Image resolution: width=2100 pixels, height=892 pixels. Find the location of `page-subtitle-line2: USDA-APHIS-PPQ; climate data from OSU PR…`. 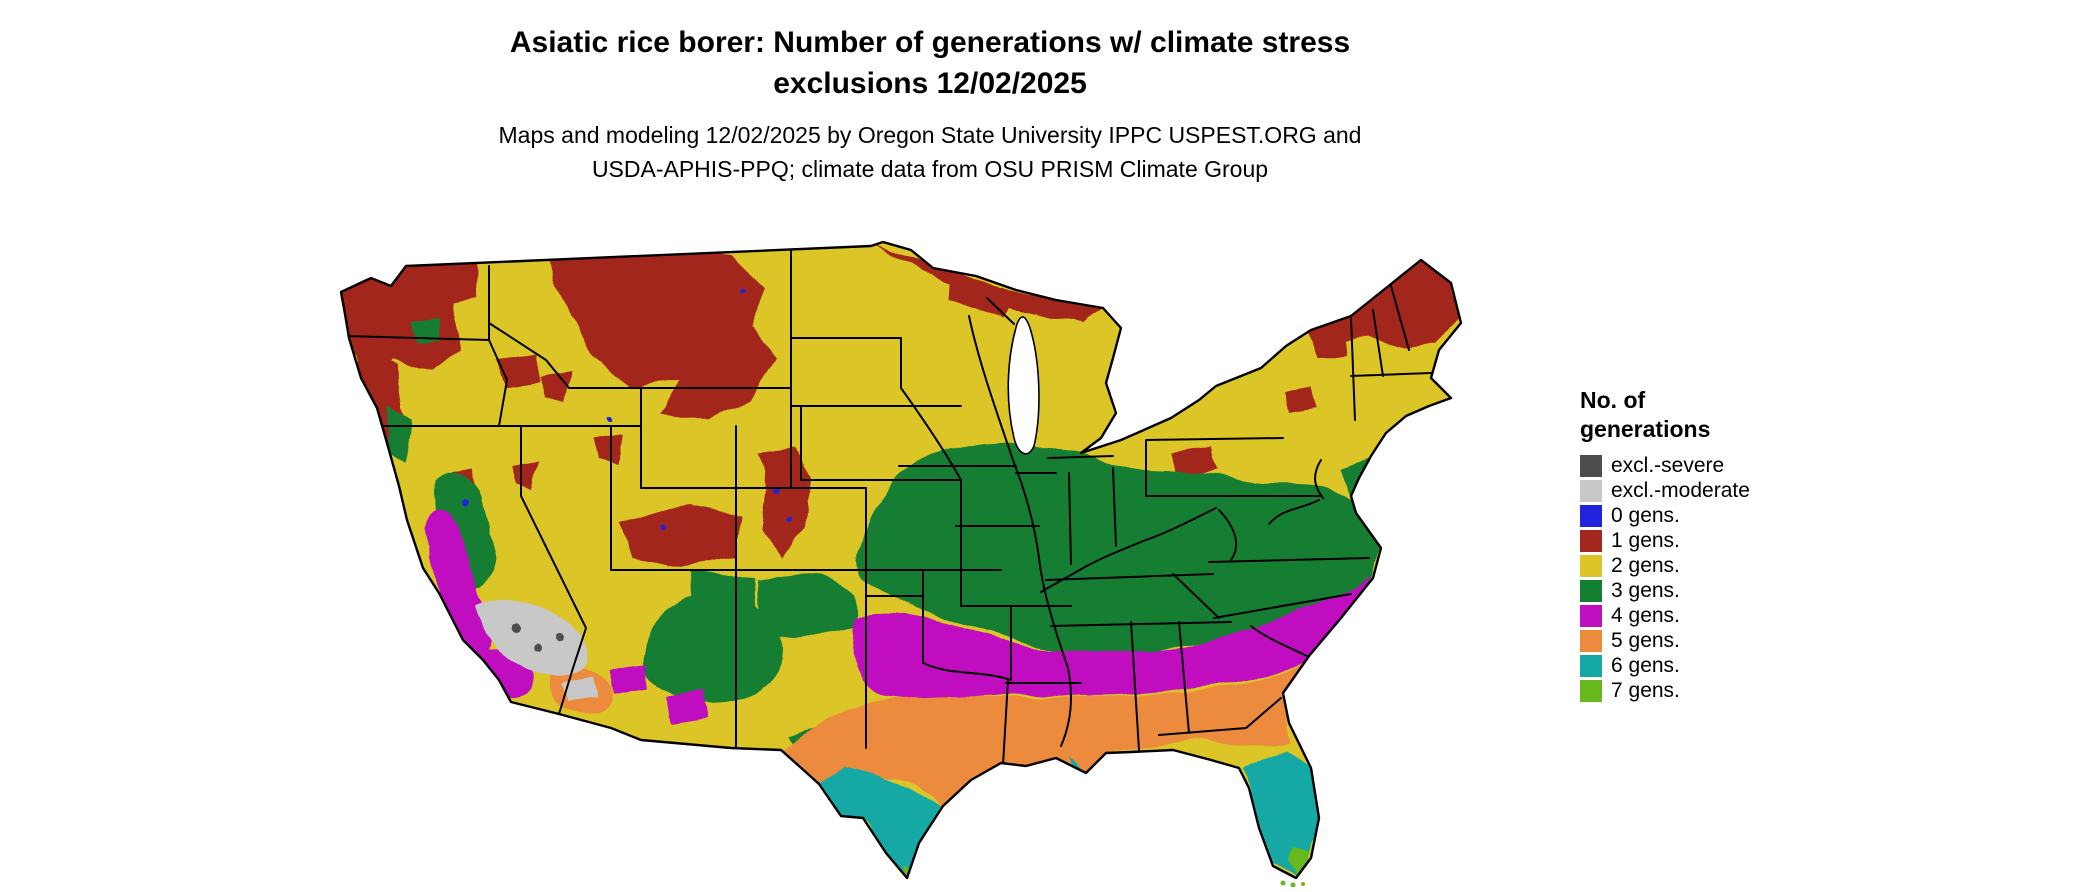

page-subtitle-line2: USDA-APHIS-PPQ; climate data from OSU PR… is located at coordinates (930, 169).